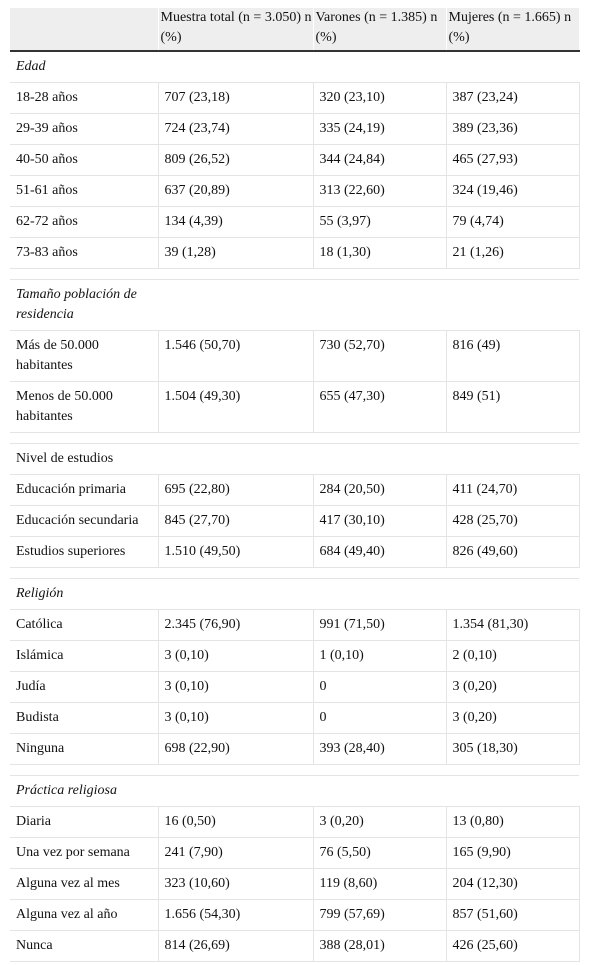 This screenshot has height=965, width=590. What do you see at coordinates (84, 884) in the screenshot?
I see `row-label-cell: Alguna vez al mes` at bounding box center [84, 884].